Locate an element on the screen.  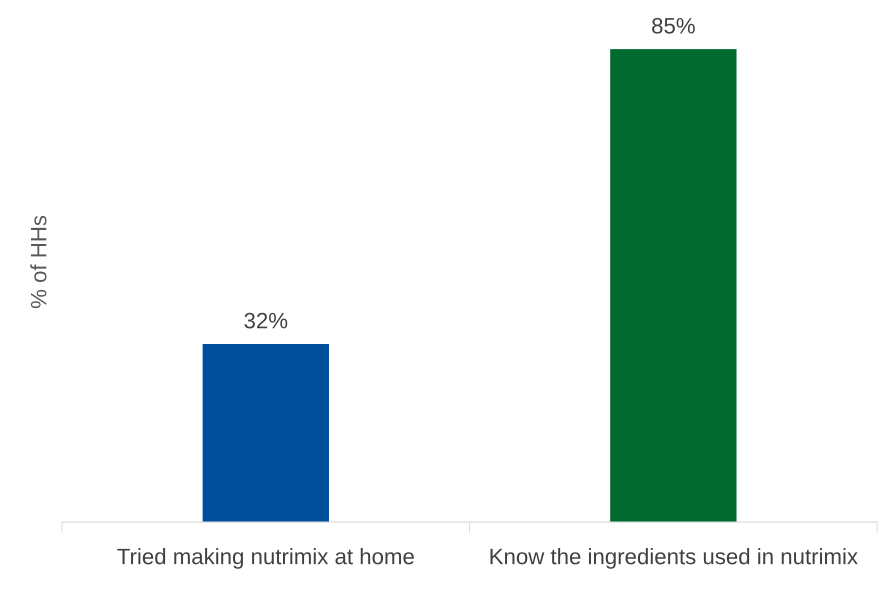
x-tick-label: Tried making nutrimix at home is located at coordinates (265, 558).